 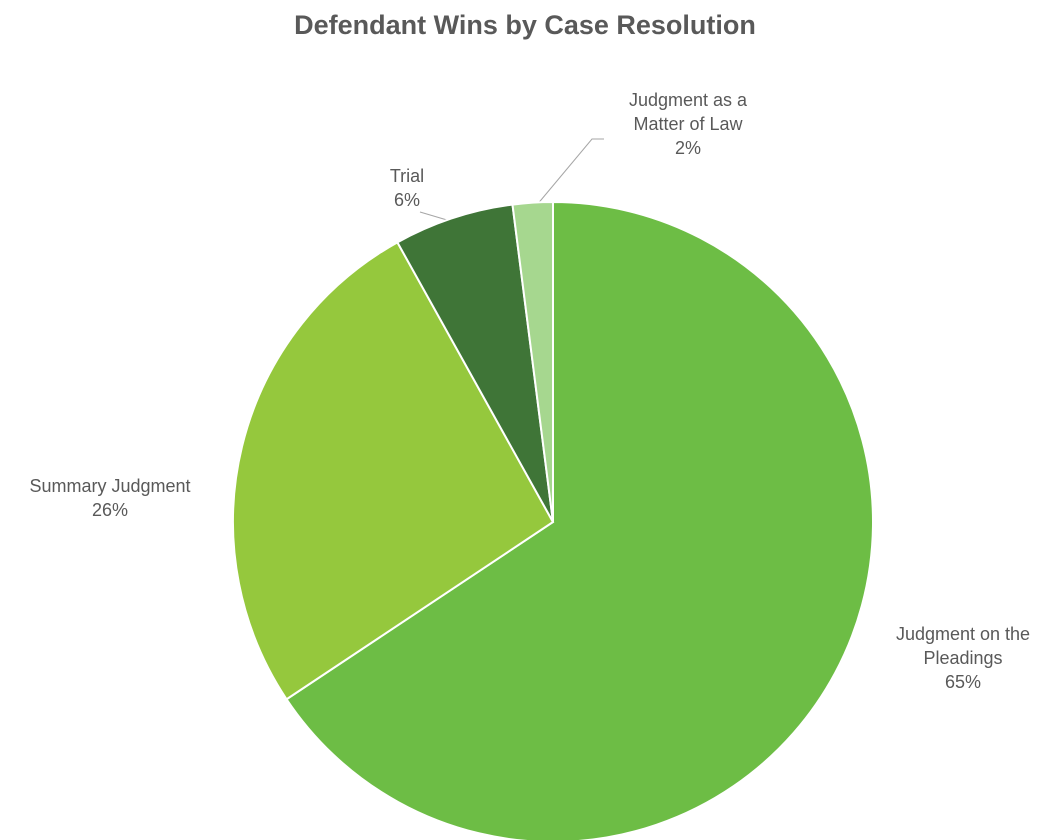 I want to click on category-label: Summary Judgment, so click(x=110, y=486).